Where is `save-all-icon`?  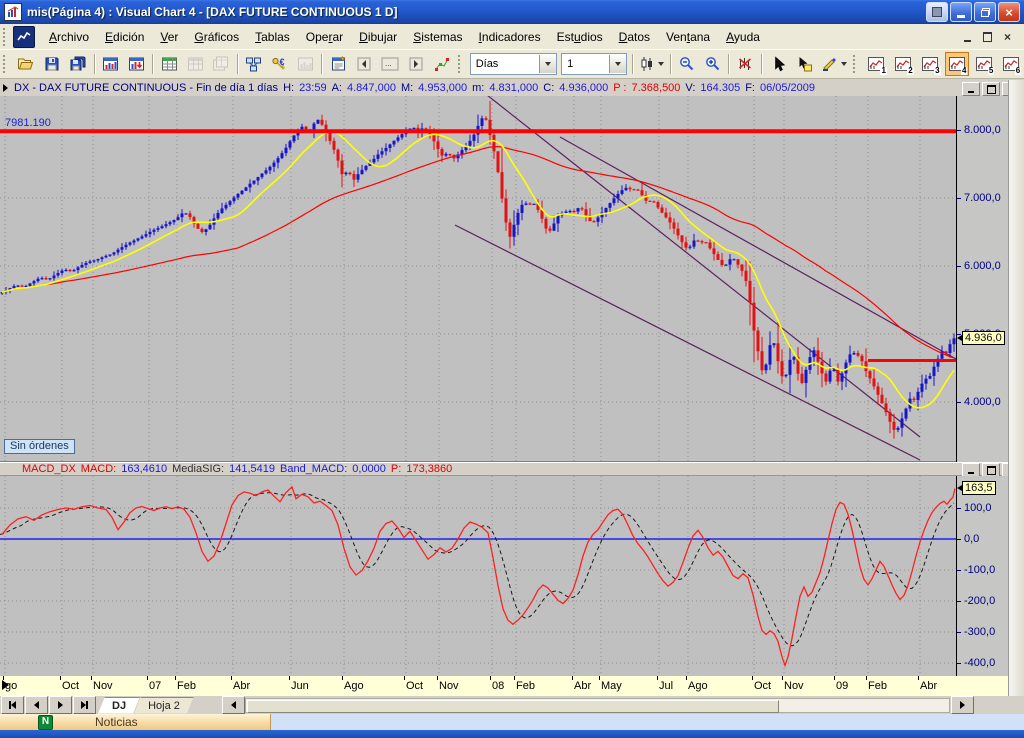
save-all-icon is located at coordinates (78, 63).